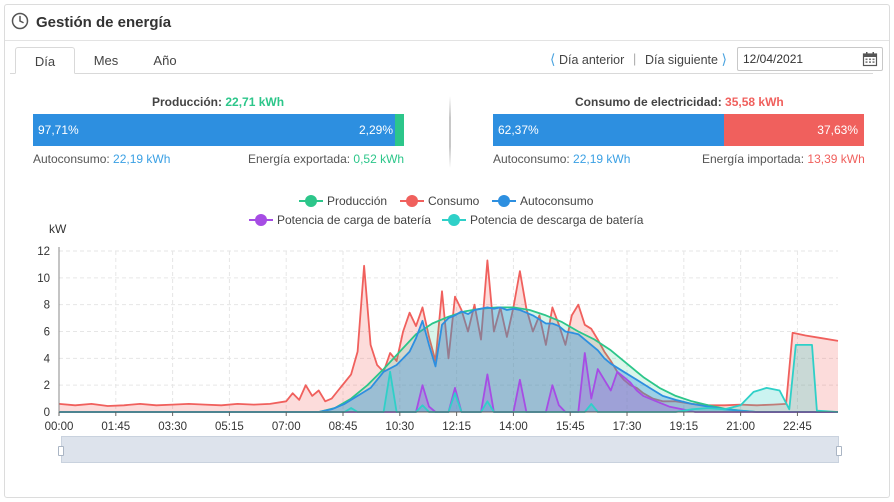  I want to click on consumption-import-label: Energía importada:, so click(755, 159).